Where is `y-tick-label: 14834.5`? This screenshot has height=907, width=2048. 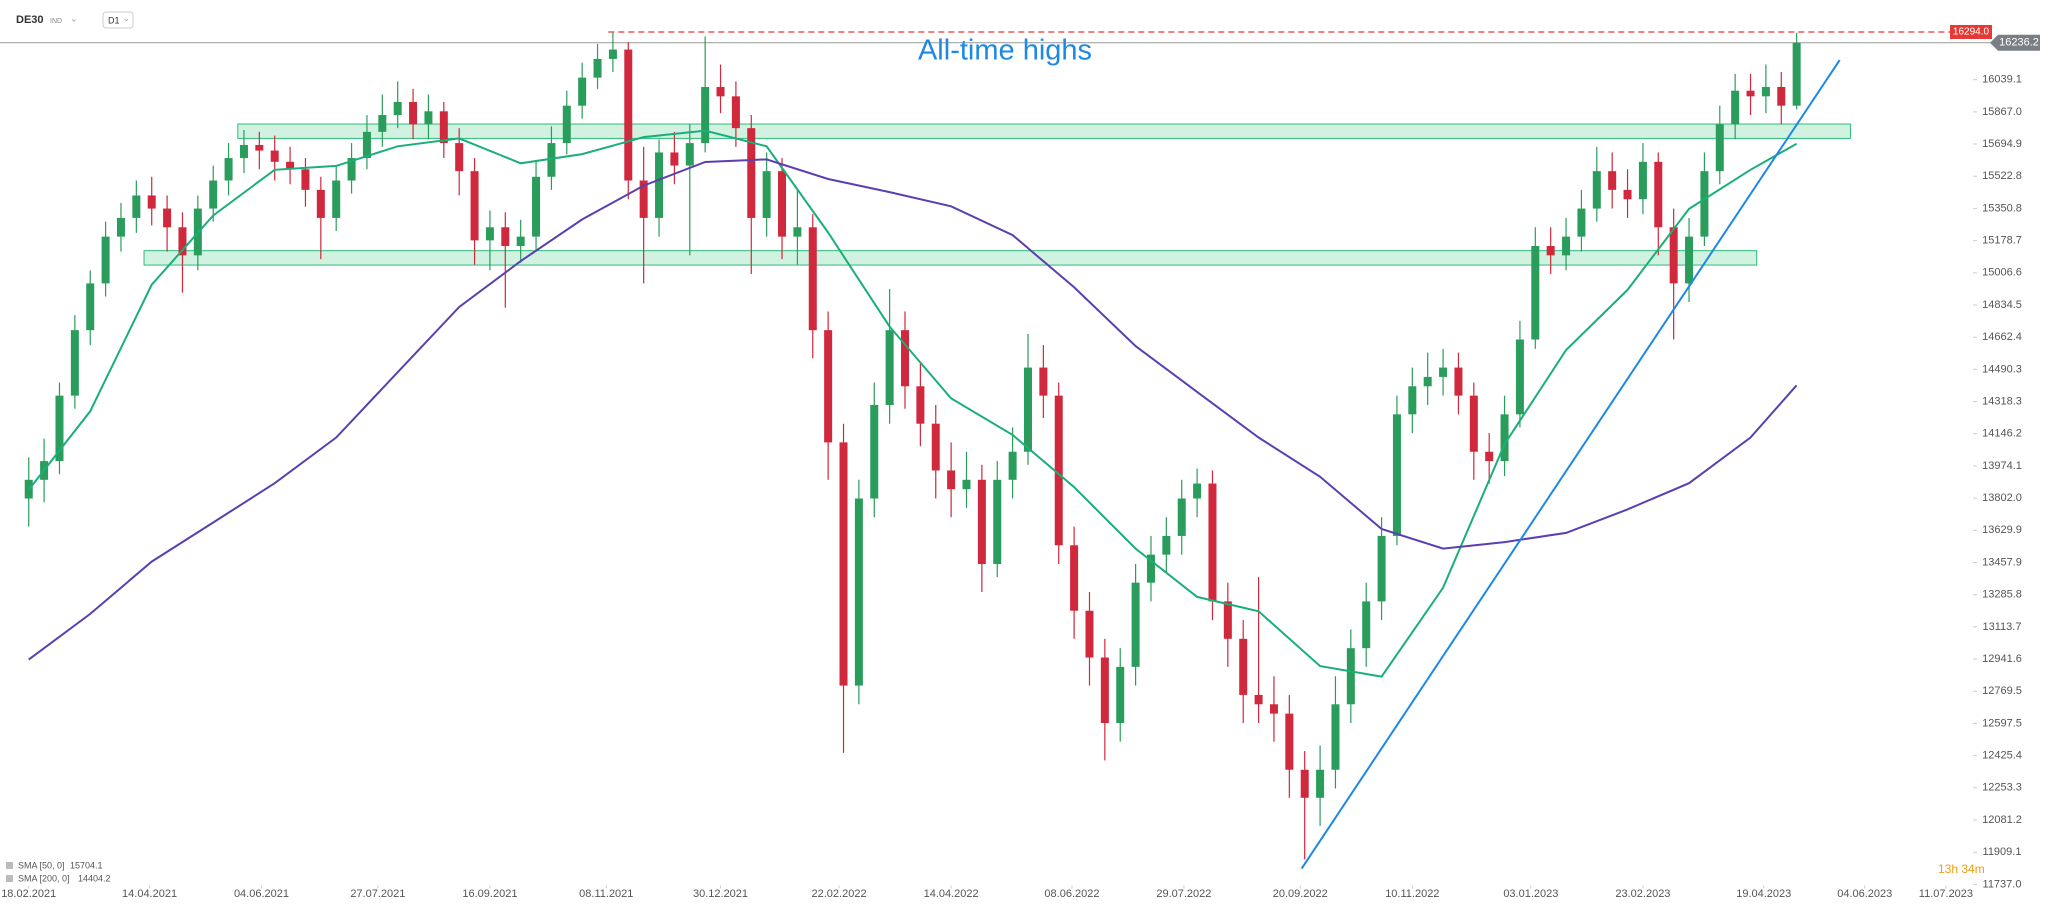
y-tick-label: 14834.5 is located at coordinates (2002, 305).